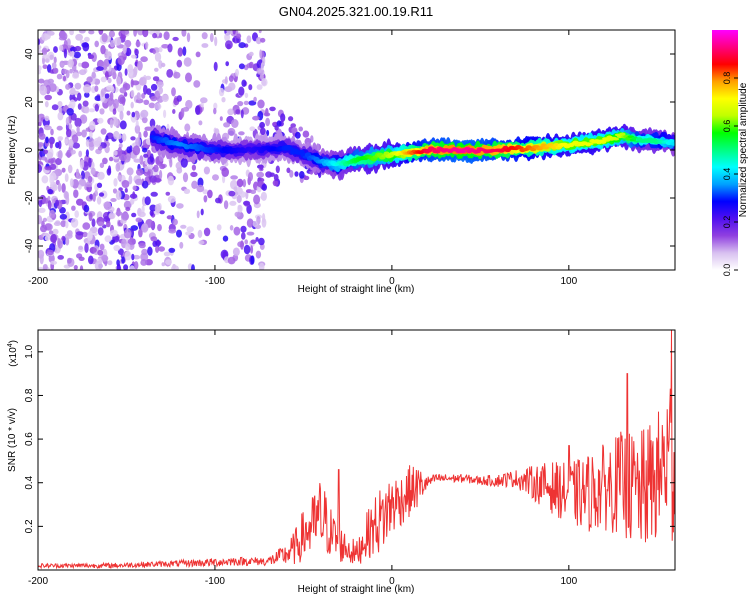 The image size is (750, 605). What do you see at coordinates (12, 440) in the screenshot?
I see `snr-ylabel: SNR (10 * v/v)` at bounding box center [12, 440].